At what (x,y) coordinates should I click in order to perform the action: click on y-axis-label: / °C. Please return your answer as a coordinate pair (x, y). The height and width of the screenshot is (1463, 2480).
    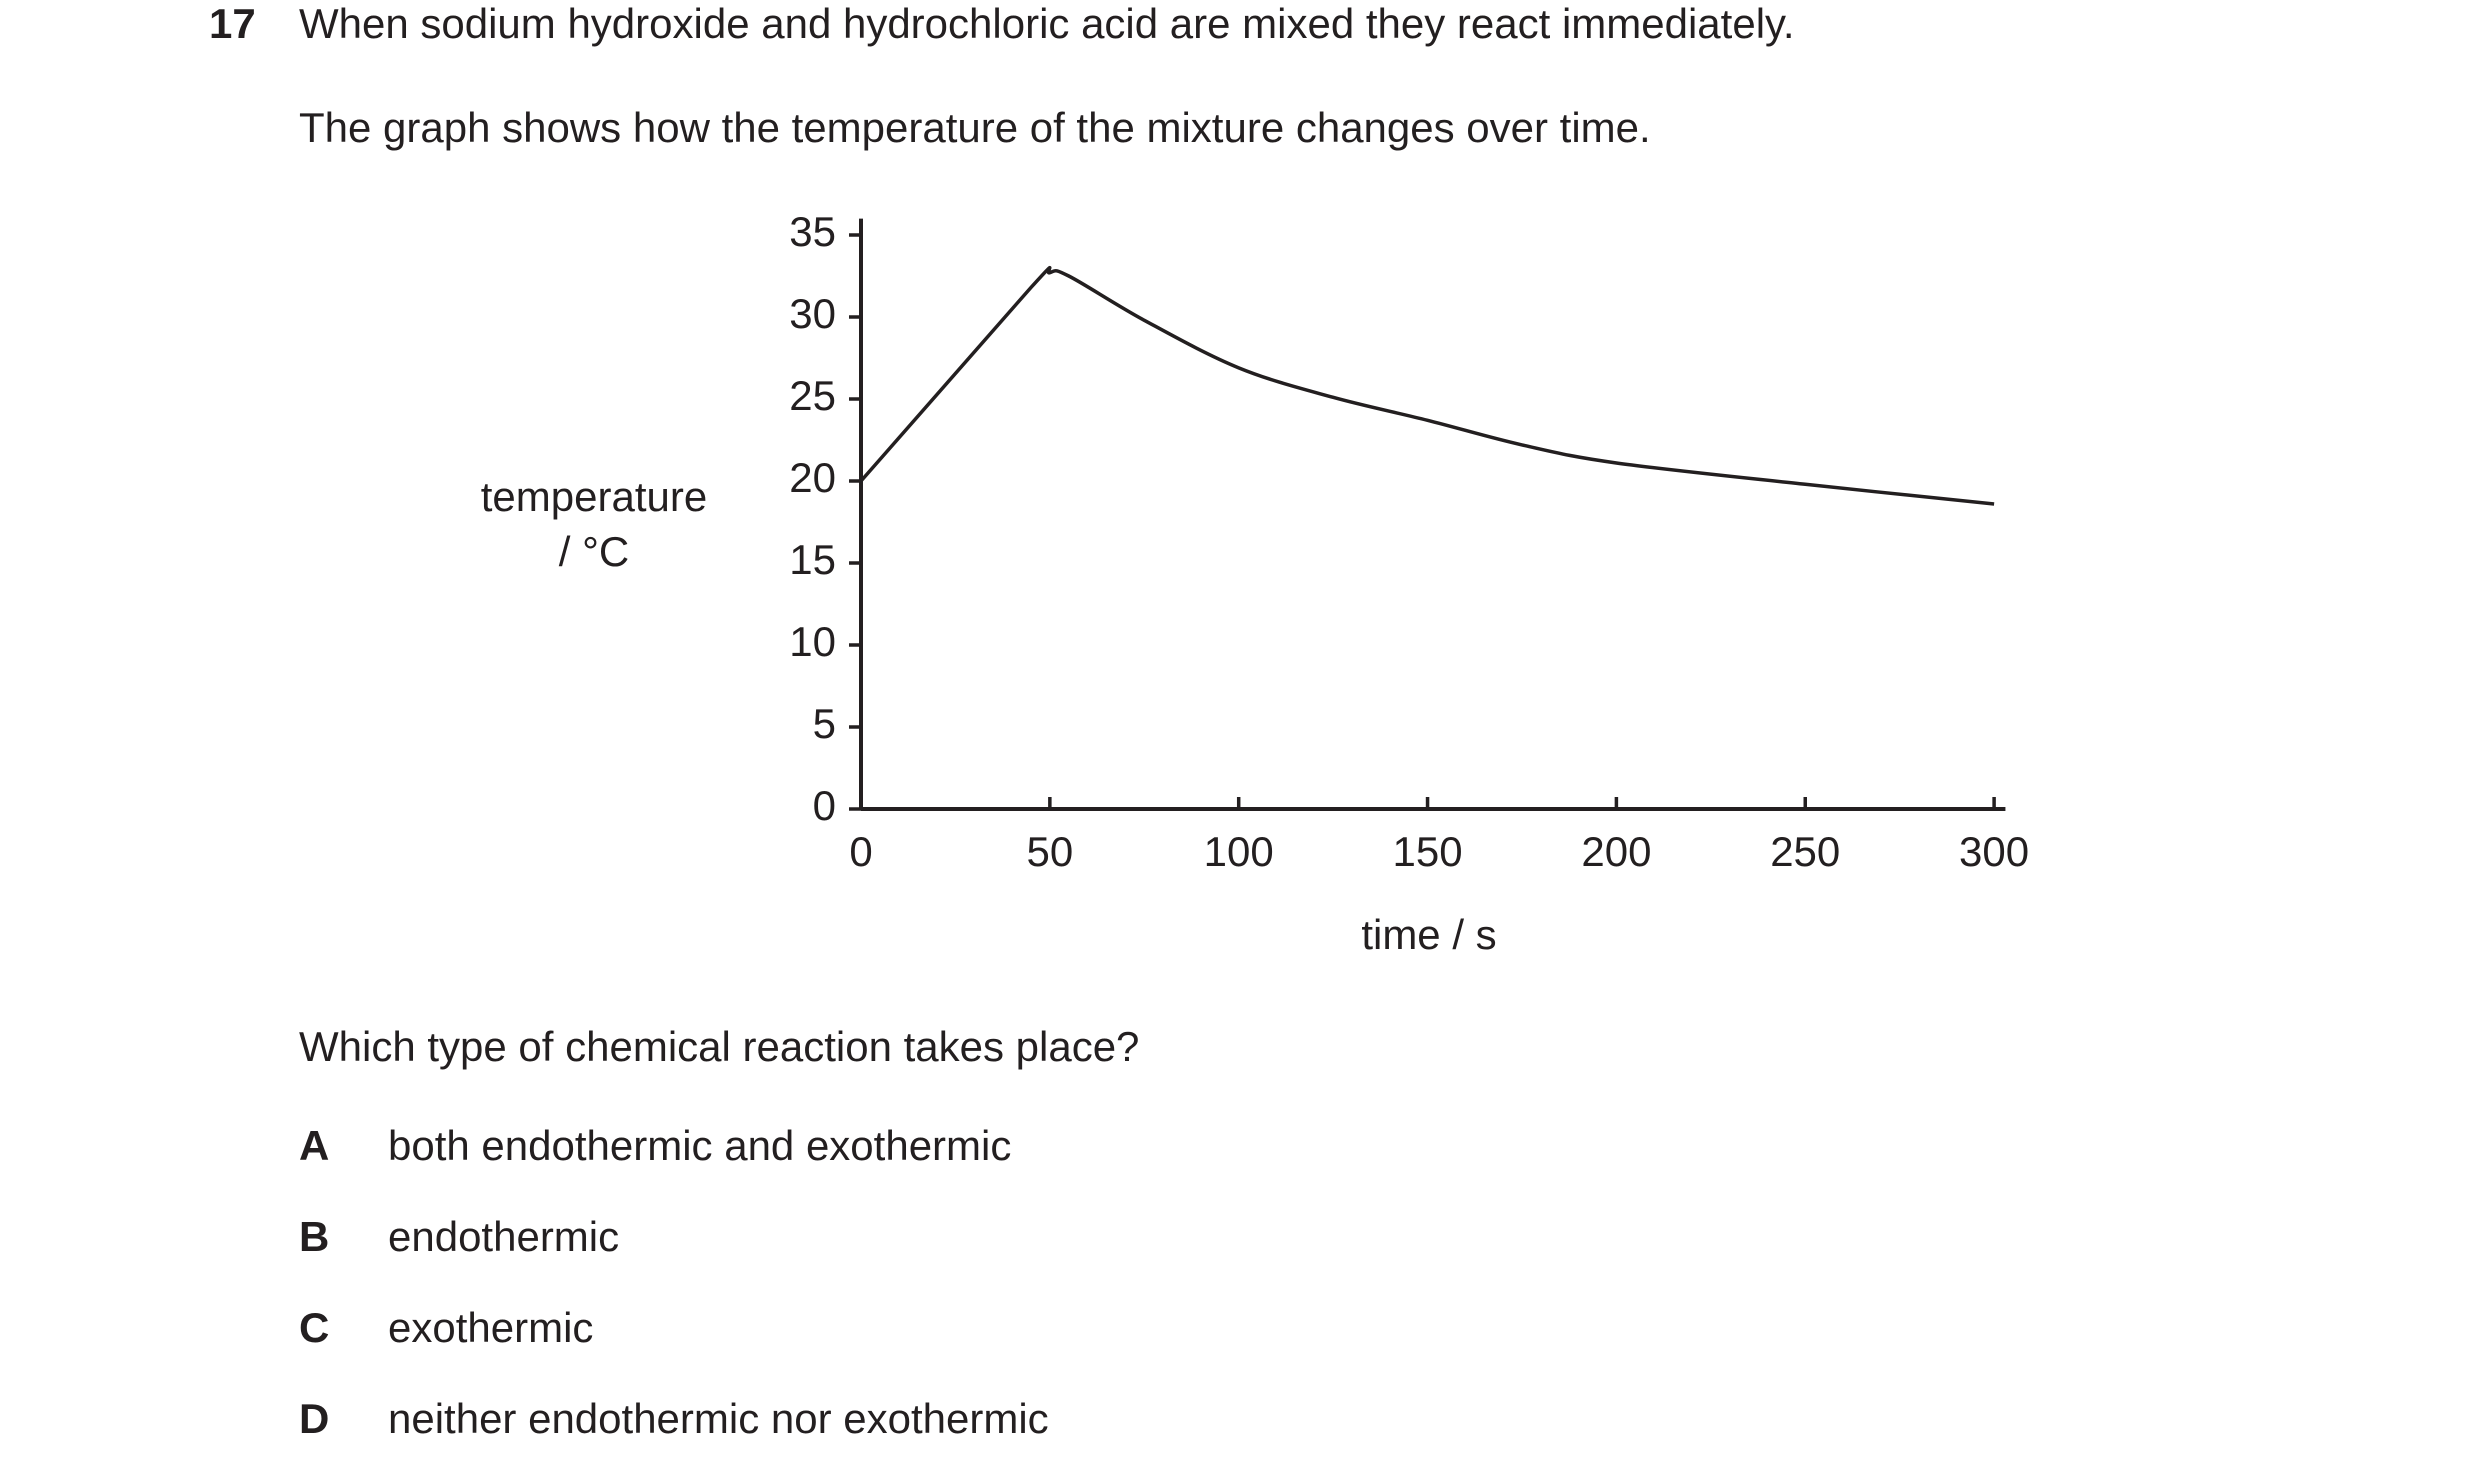
    Looking at the image, I should click on (594, 551).